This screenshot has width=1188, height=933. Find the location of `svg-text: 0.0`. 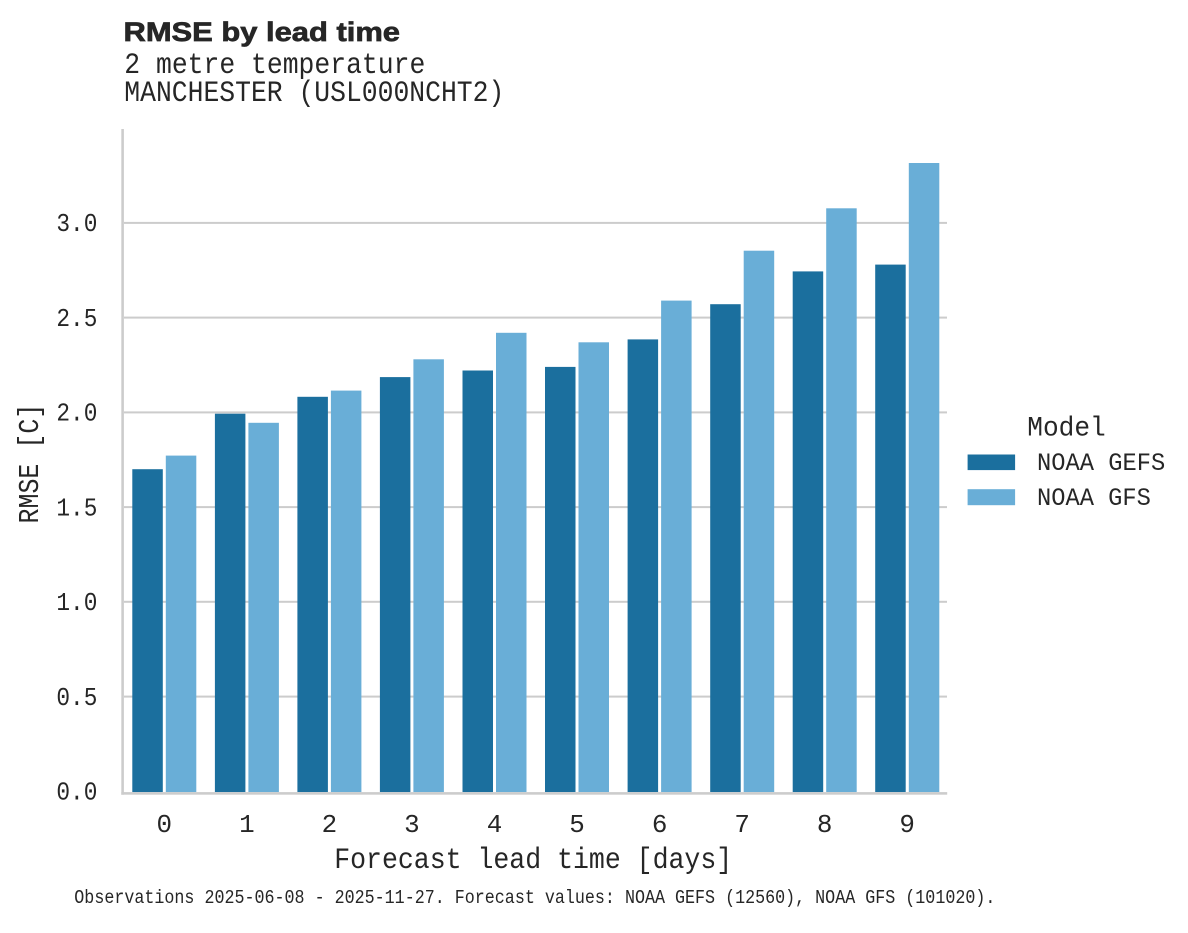

svg-text: 0.0 is located at coordinates (76, 793).